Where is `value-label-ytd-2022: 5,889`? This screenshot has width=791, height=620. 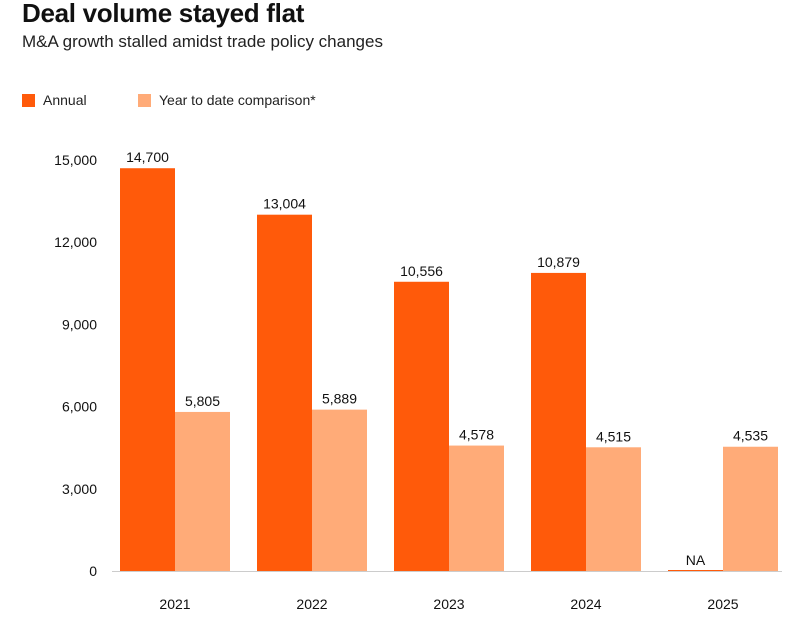 value-label-ytd-2022: 5,889 is located at coordinates (339, 399).